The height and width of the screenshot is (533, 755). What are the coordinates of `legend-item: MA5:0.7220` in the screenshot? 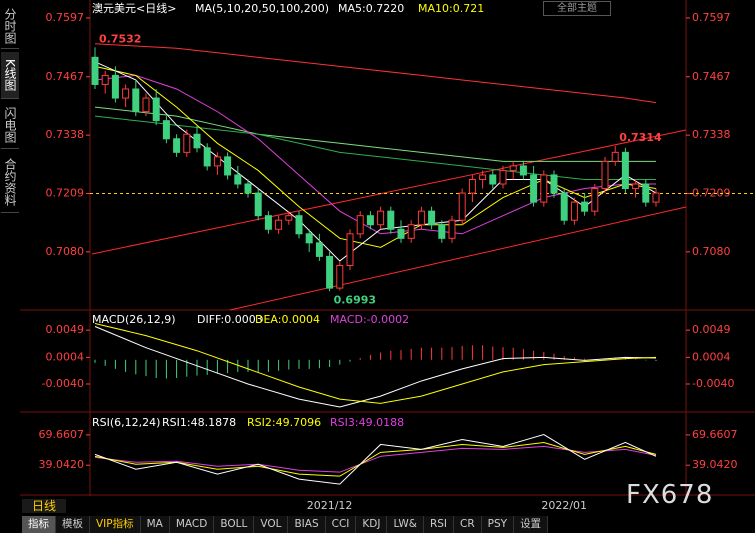 It's located at (371, 8).